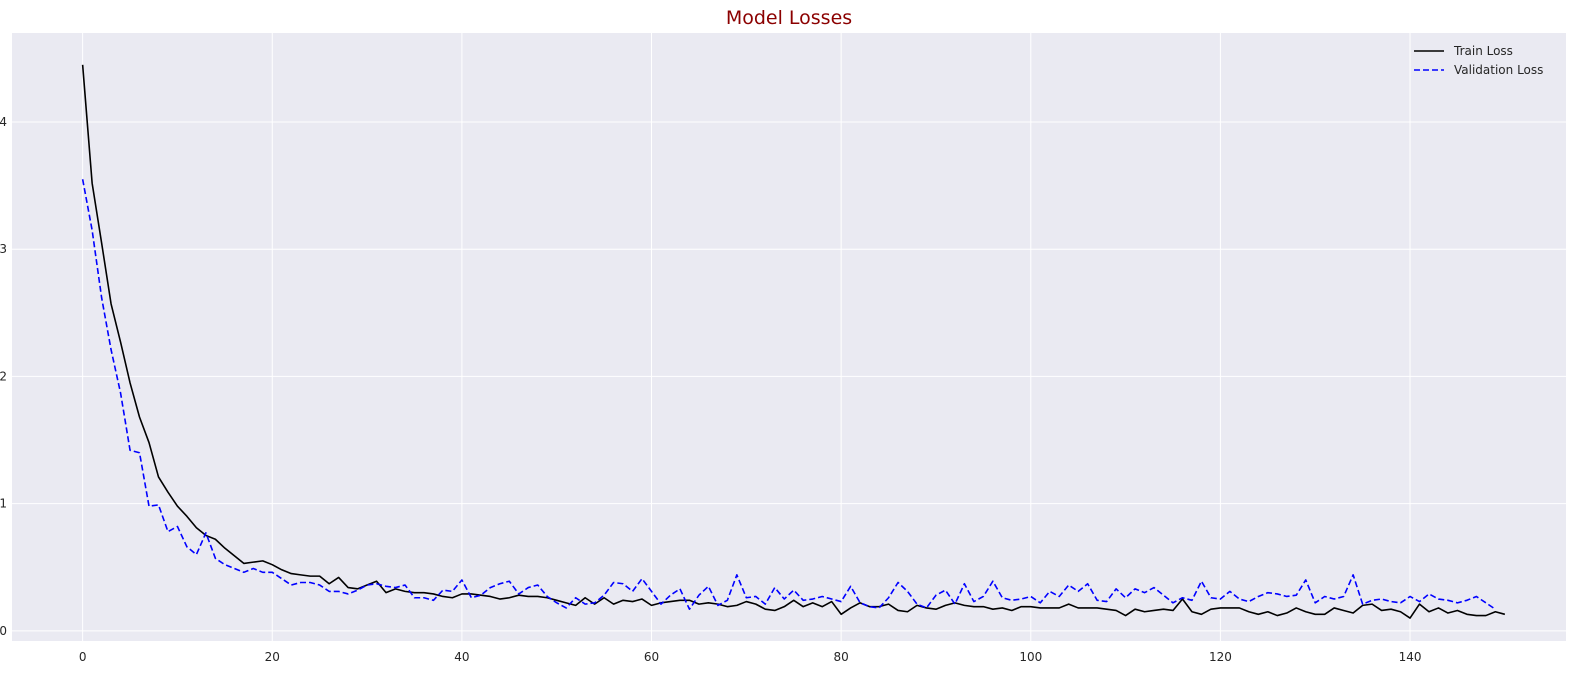 This screenshot has height=680, width=1582. I want to click on x-tick-label: 80, so click(841, 657).